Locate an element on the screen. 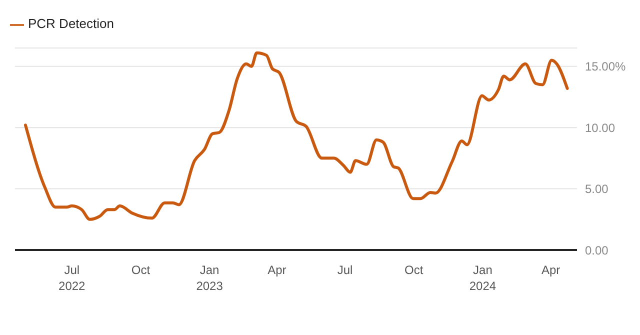 The width and height of the screenshot is (640, 335). y-tick-label: 10.00 is located at coordinates (600, 127).